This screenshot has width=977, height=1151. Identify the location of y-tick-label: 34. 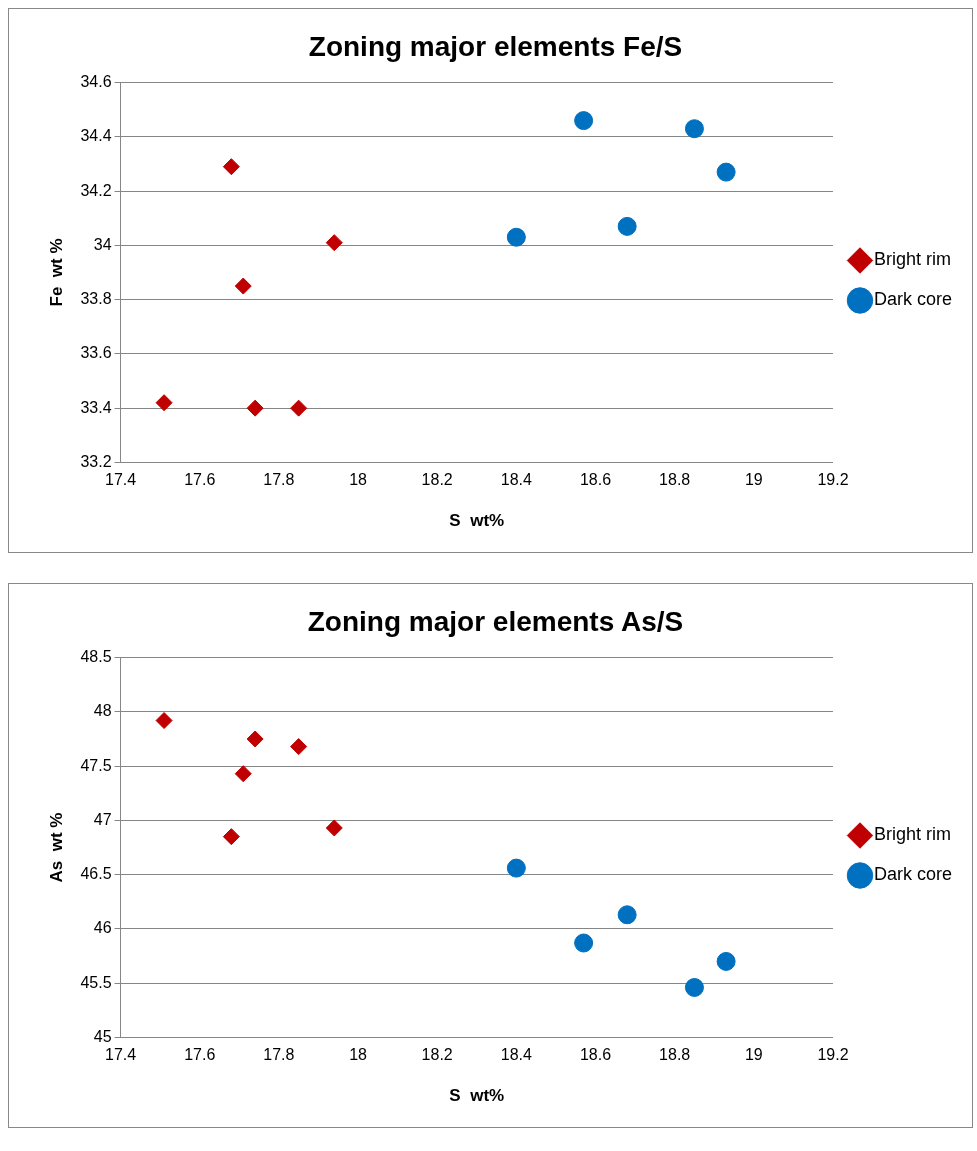
(102, 244).